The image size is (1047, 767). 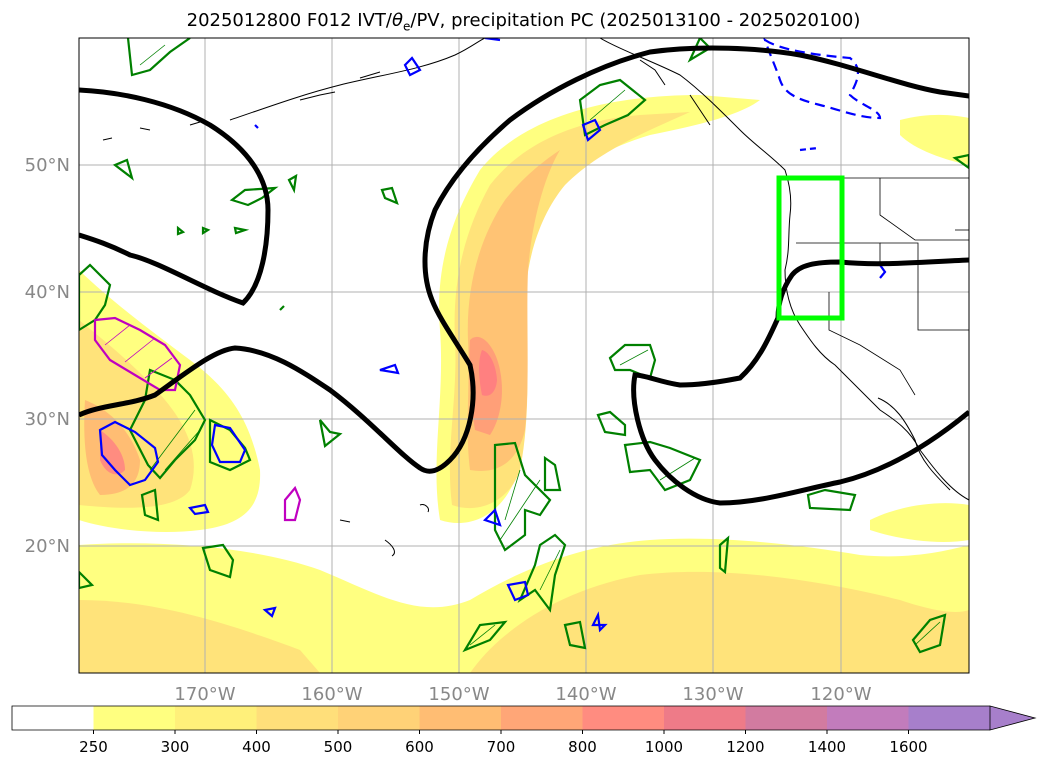 I want to click on blue-dashed-contour, so click(x=822, y=79).